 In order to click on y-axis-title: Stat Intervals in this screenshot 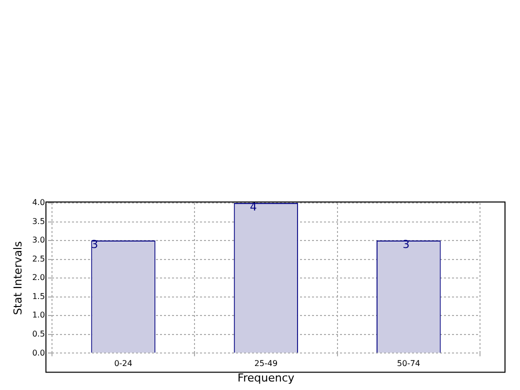, I will do `click(17, 277)`.